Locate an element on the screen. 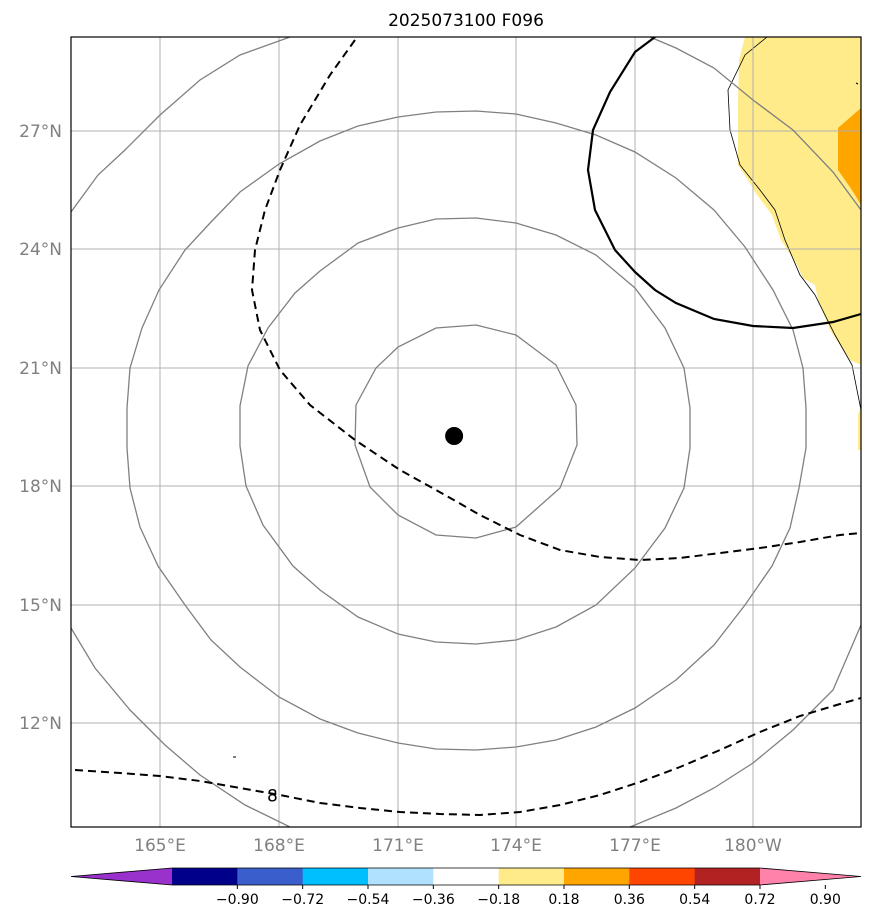 This screenshot has width=873, height=924. colorbar-tick-label: −0.18 is located at coordinates (498, 900).